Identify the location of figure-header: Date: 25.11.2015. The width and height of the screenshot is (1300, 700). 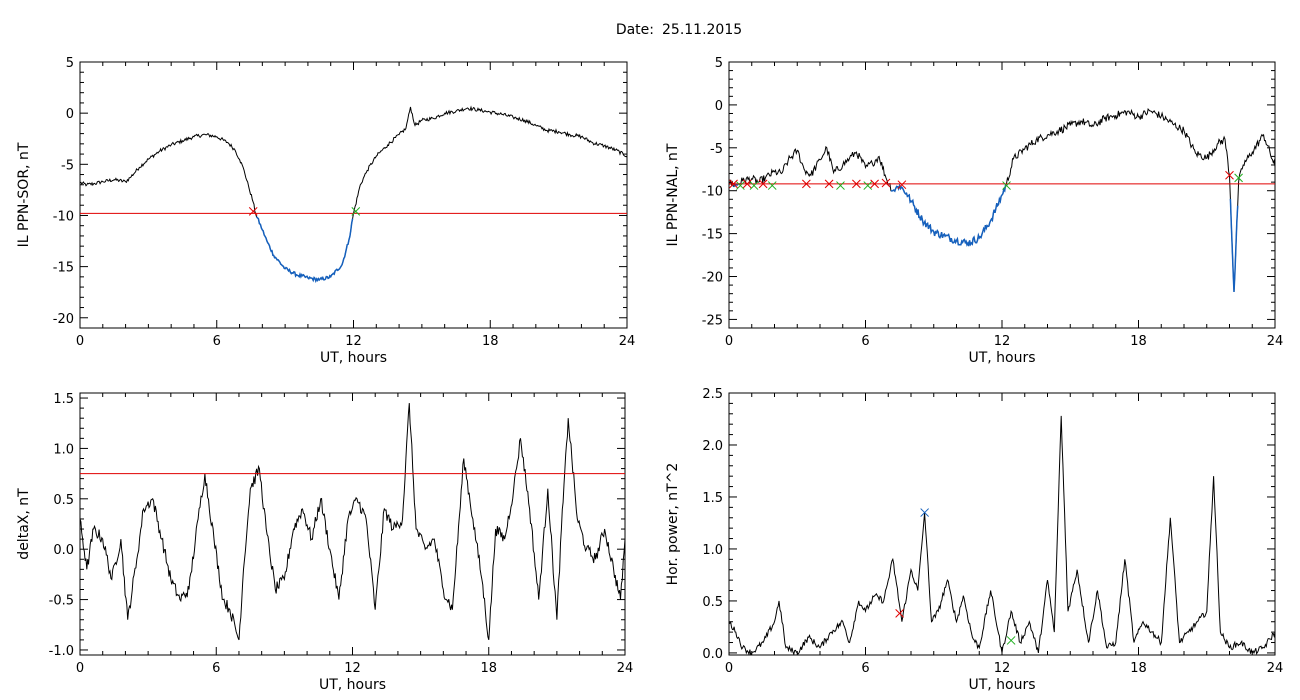
(679, 30).